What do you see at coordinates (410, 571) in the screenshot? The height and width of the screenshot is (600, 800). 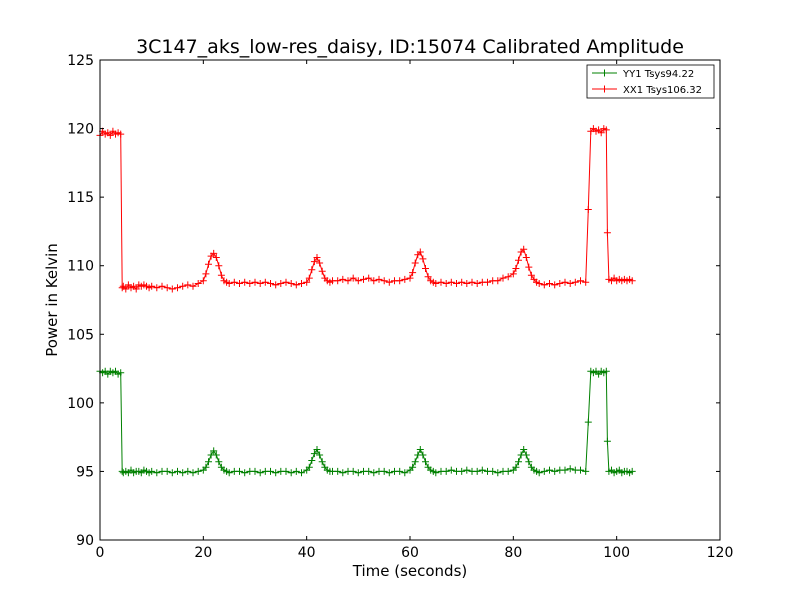 I see `x-axis-label: Time (seconds)` at bounding box center [410, 571].